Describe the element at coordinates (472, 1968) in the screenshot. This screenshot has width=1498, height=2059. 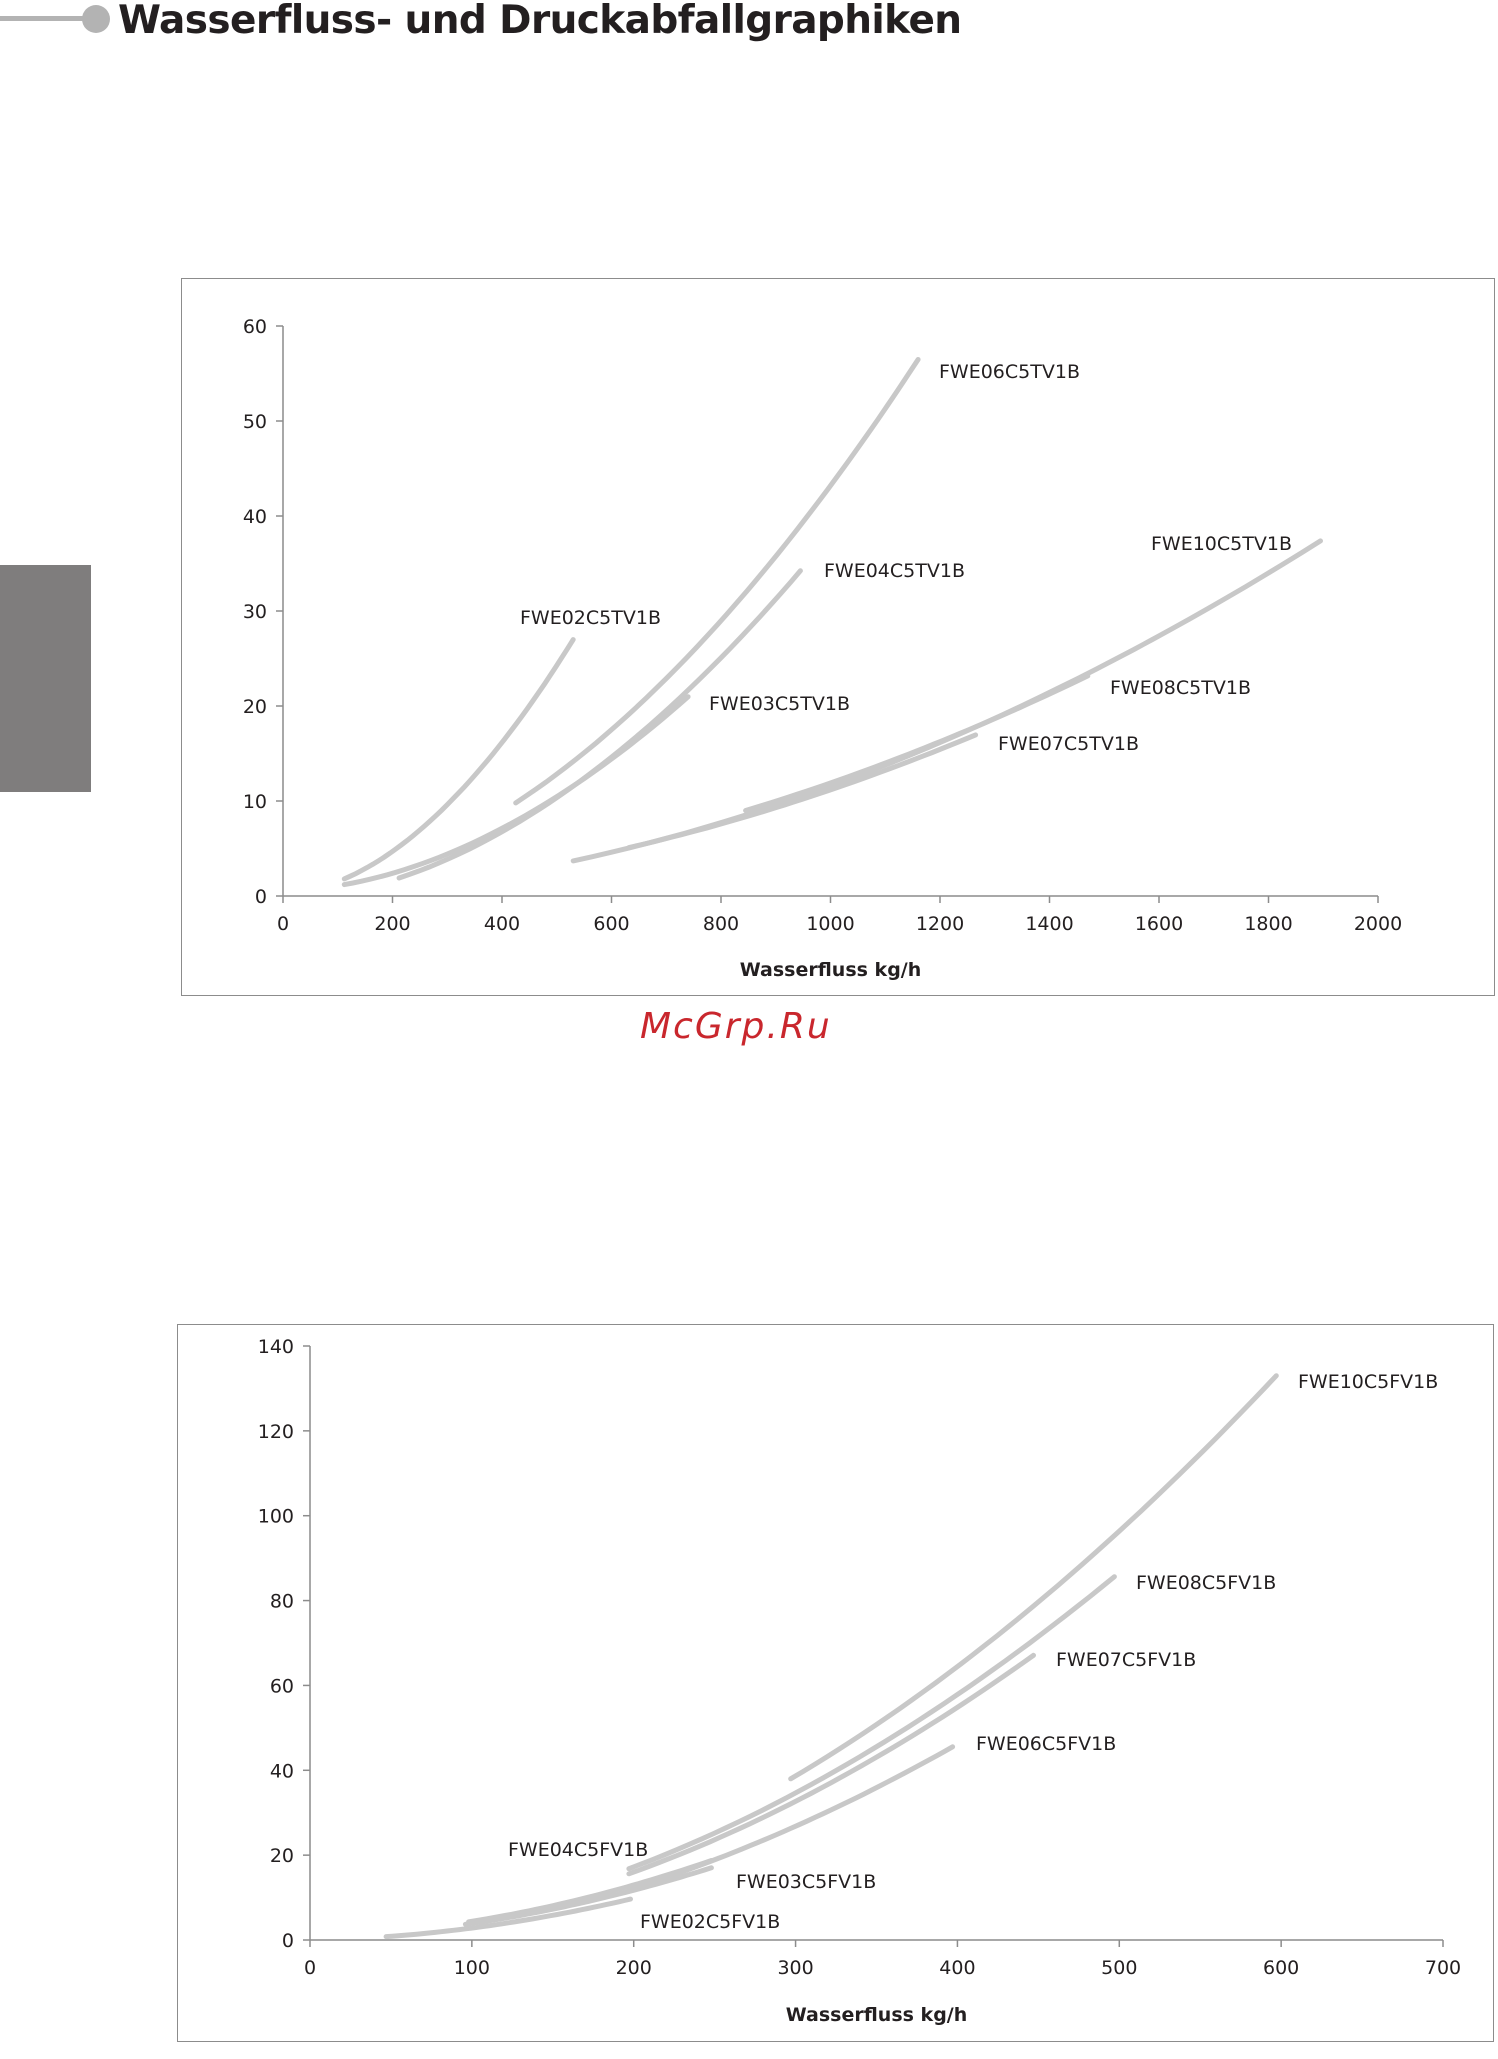
I see `chart-2-x-tick-label: 100` at that location.